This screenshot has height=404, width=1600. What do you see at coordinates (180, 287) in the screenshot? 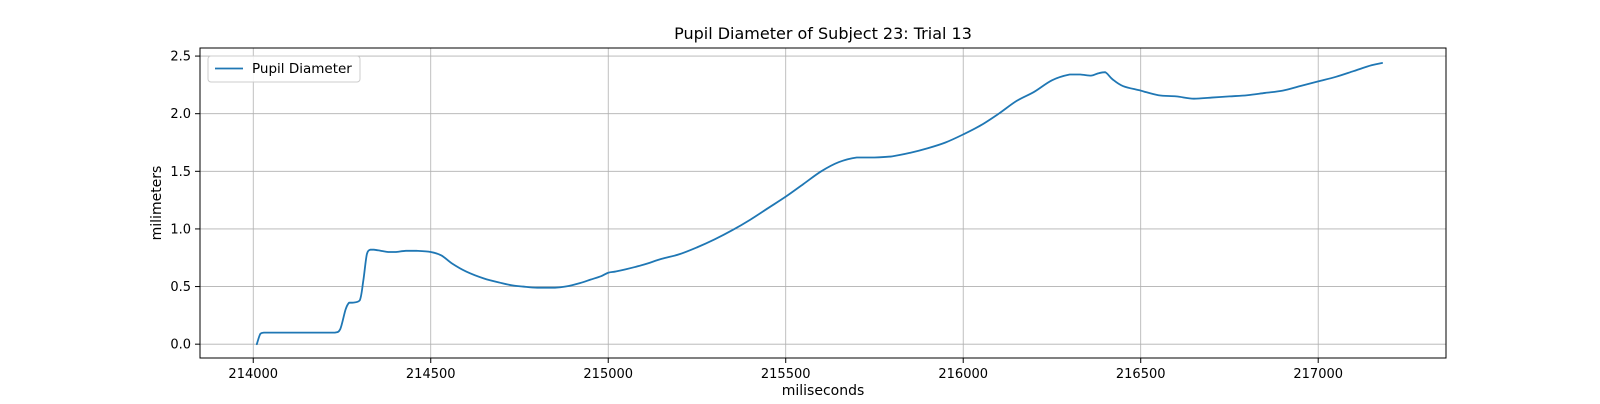
I see `y-tick-label: 0.5` at bounding box center [180, 287].